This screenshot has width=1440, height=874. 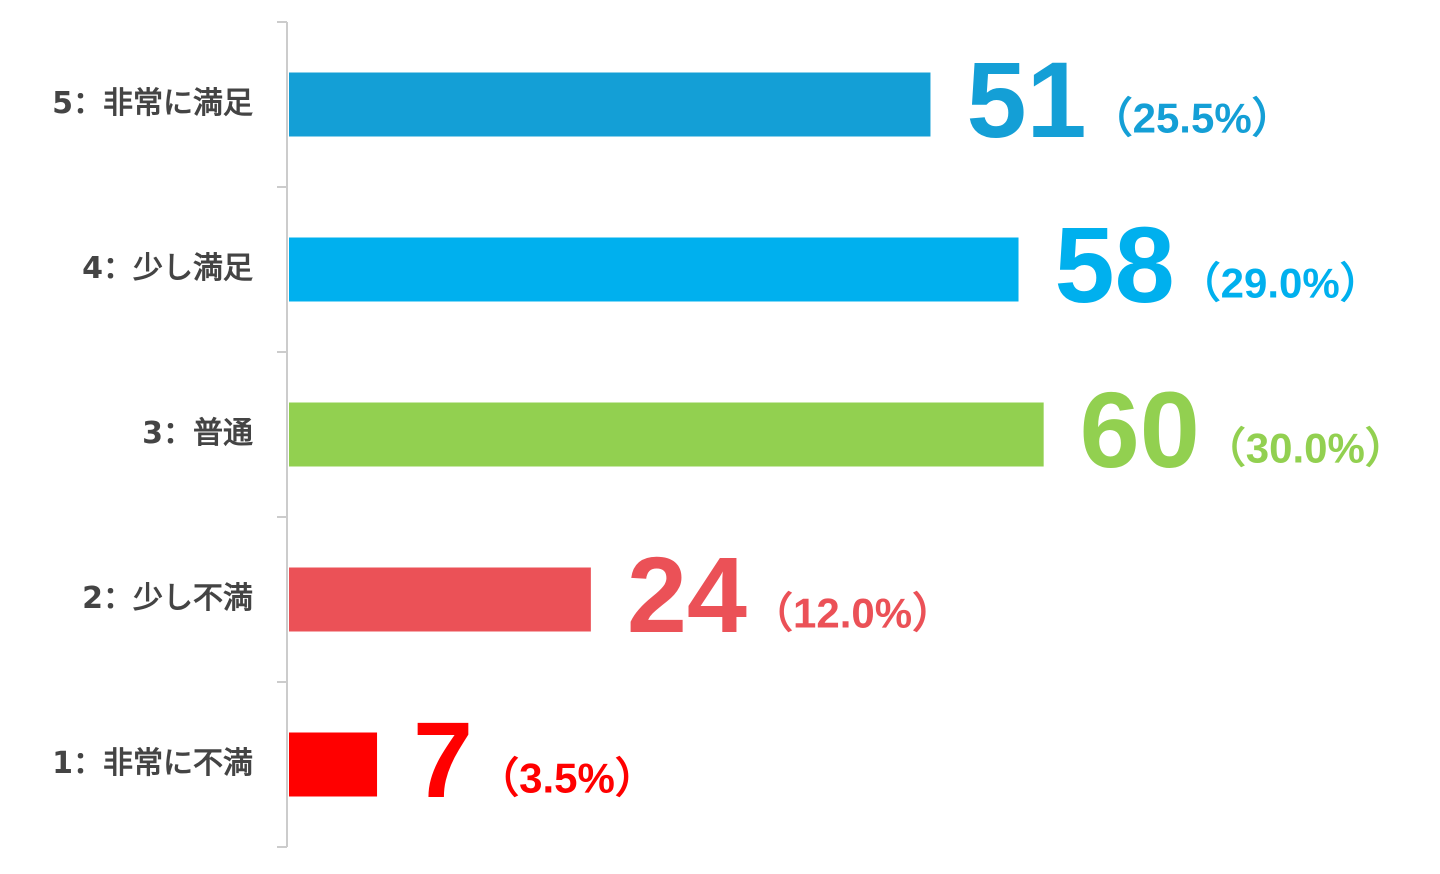 What do you see at coordinates (167, 268) in the screenshot?
I see `category-label: 4：少し満足` at bounding box center [167, 268].